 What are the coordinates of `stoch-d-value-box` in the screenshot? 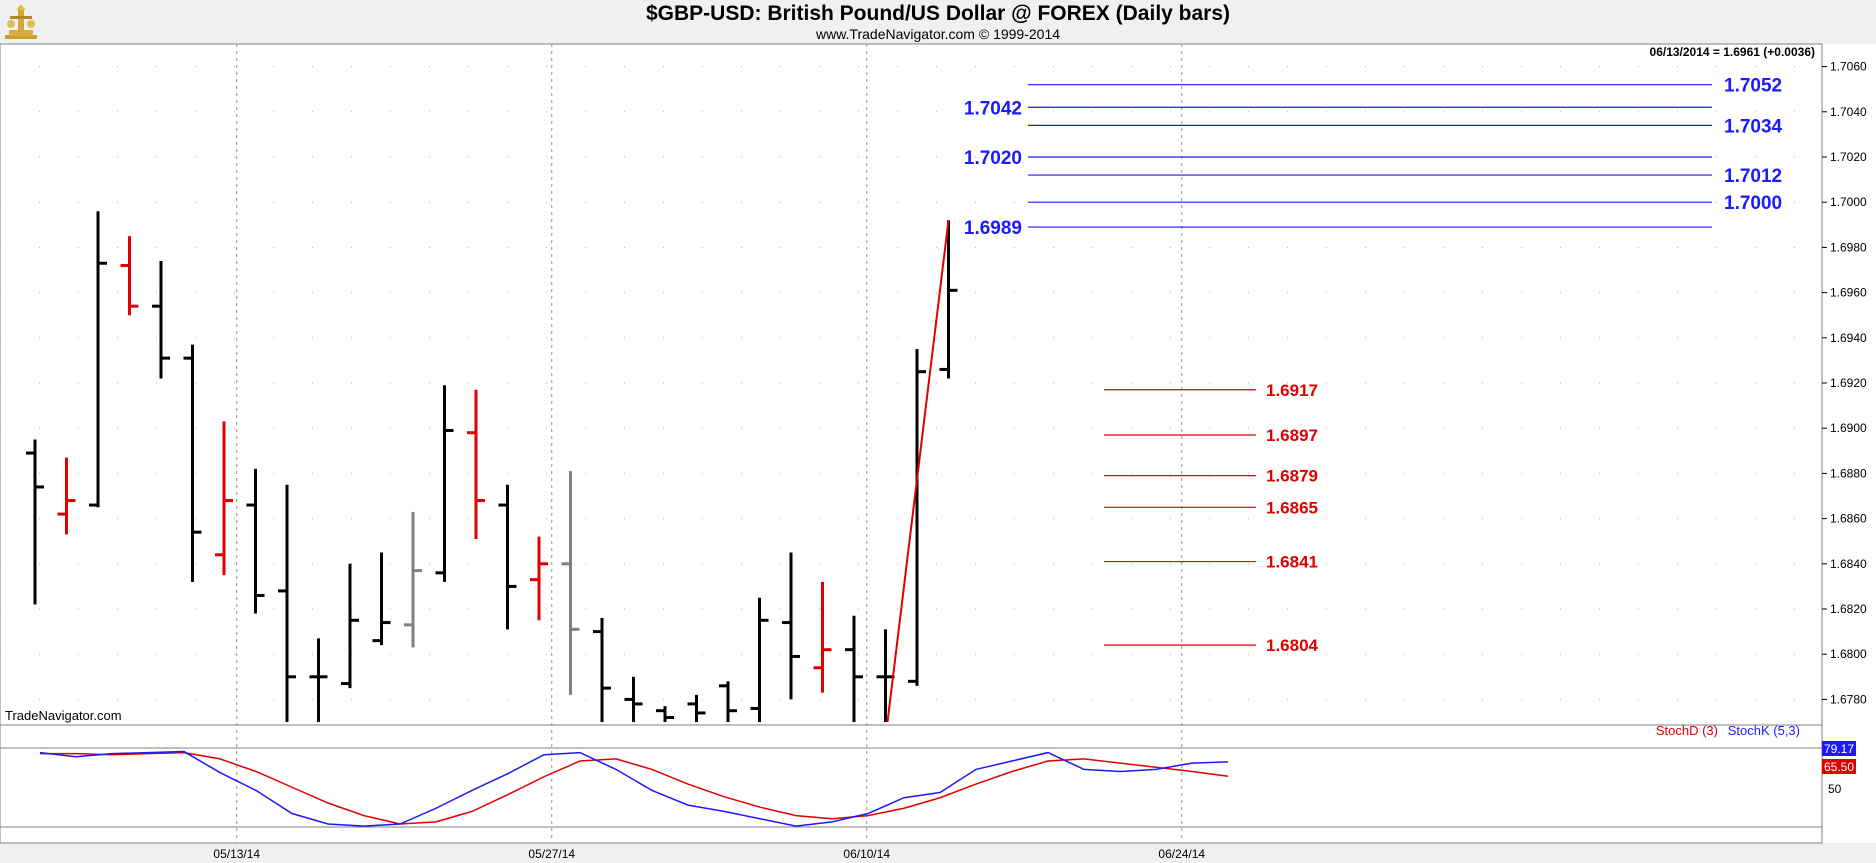 It's located at (1839, 766).